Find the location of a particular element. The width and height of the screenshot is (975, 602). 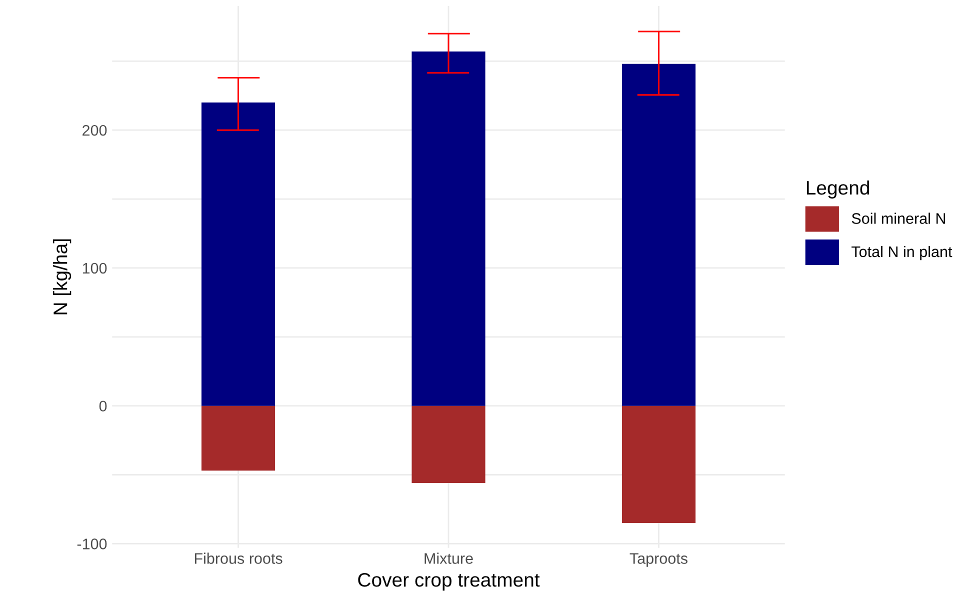

x-axis-title: Cover crop treatment is located at coordinates (449, 581).